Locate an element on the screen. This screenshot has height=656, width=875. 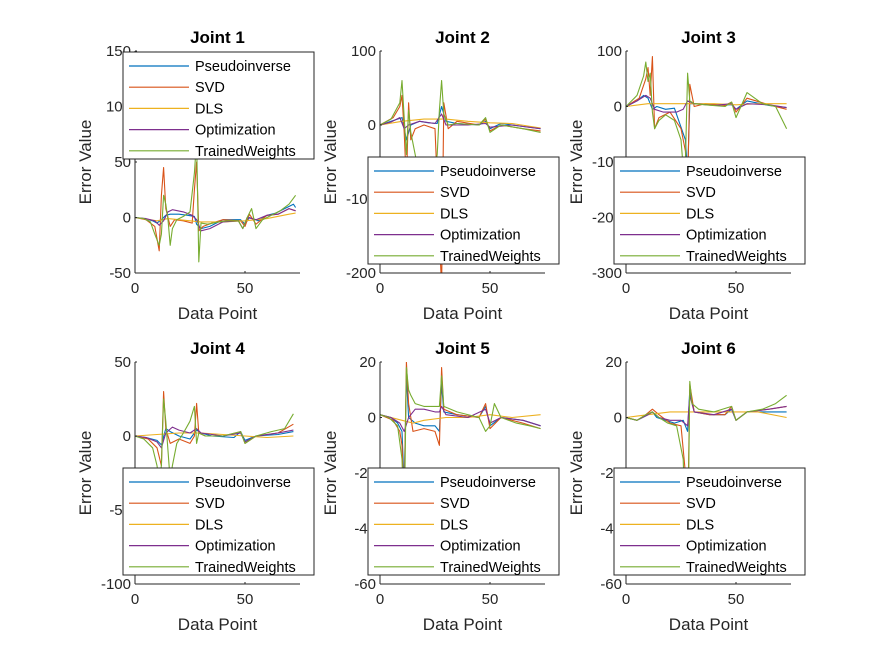
y-tick-label: -300 is located at coordinates (607, 273).